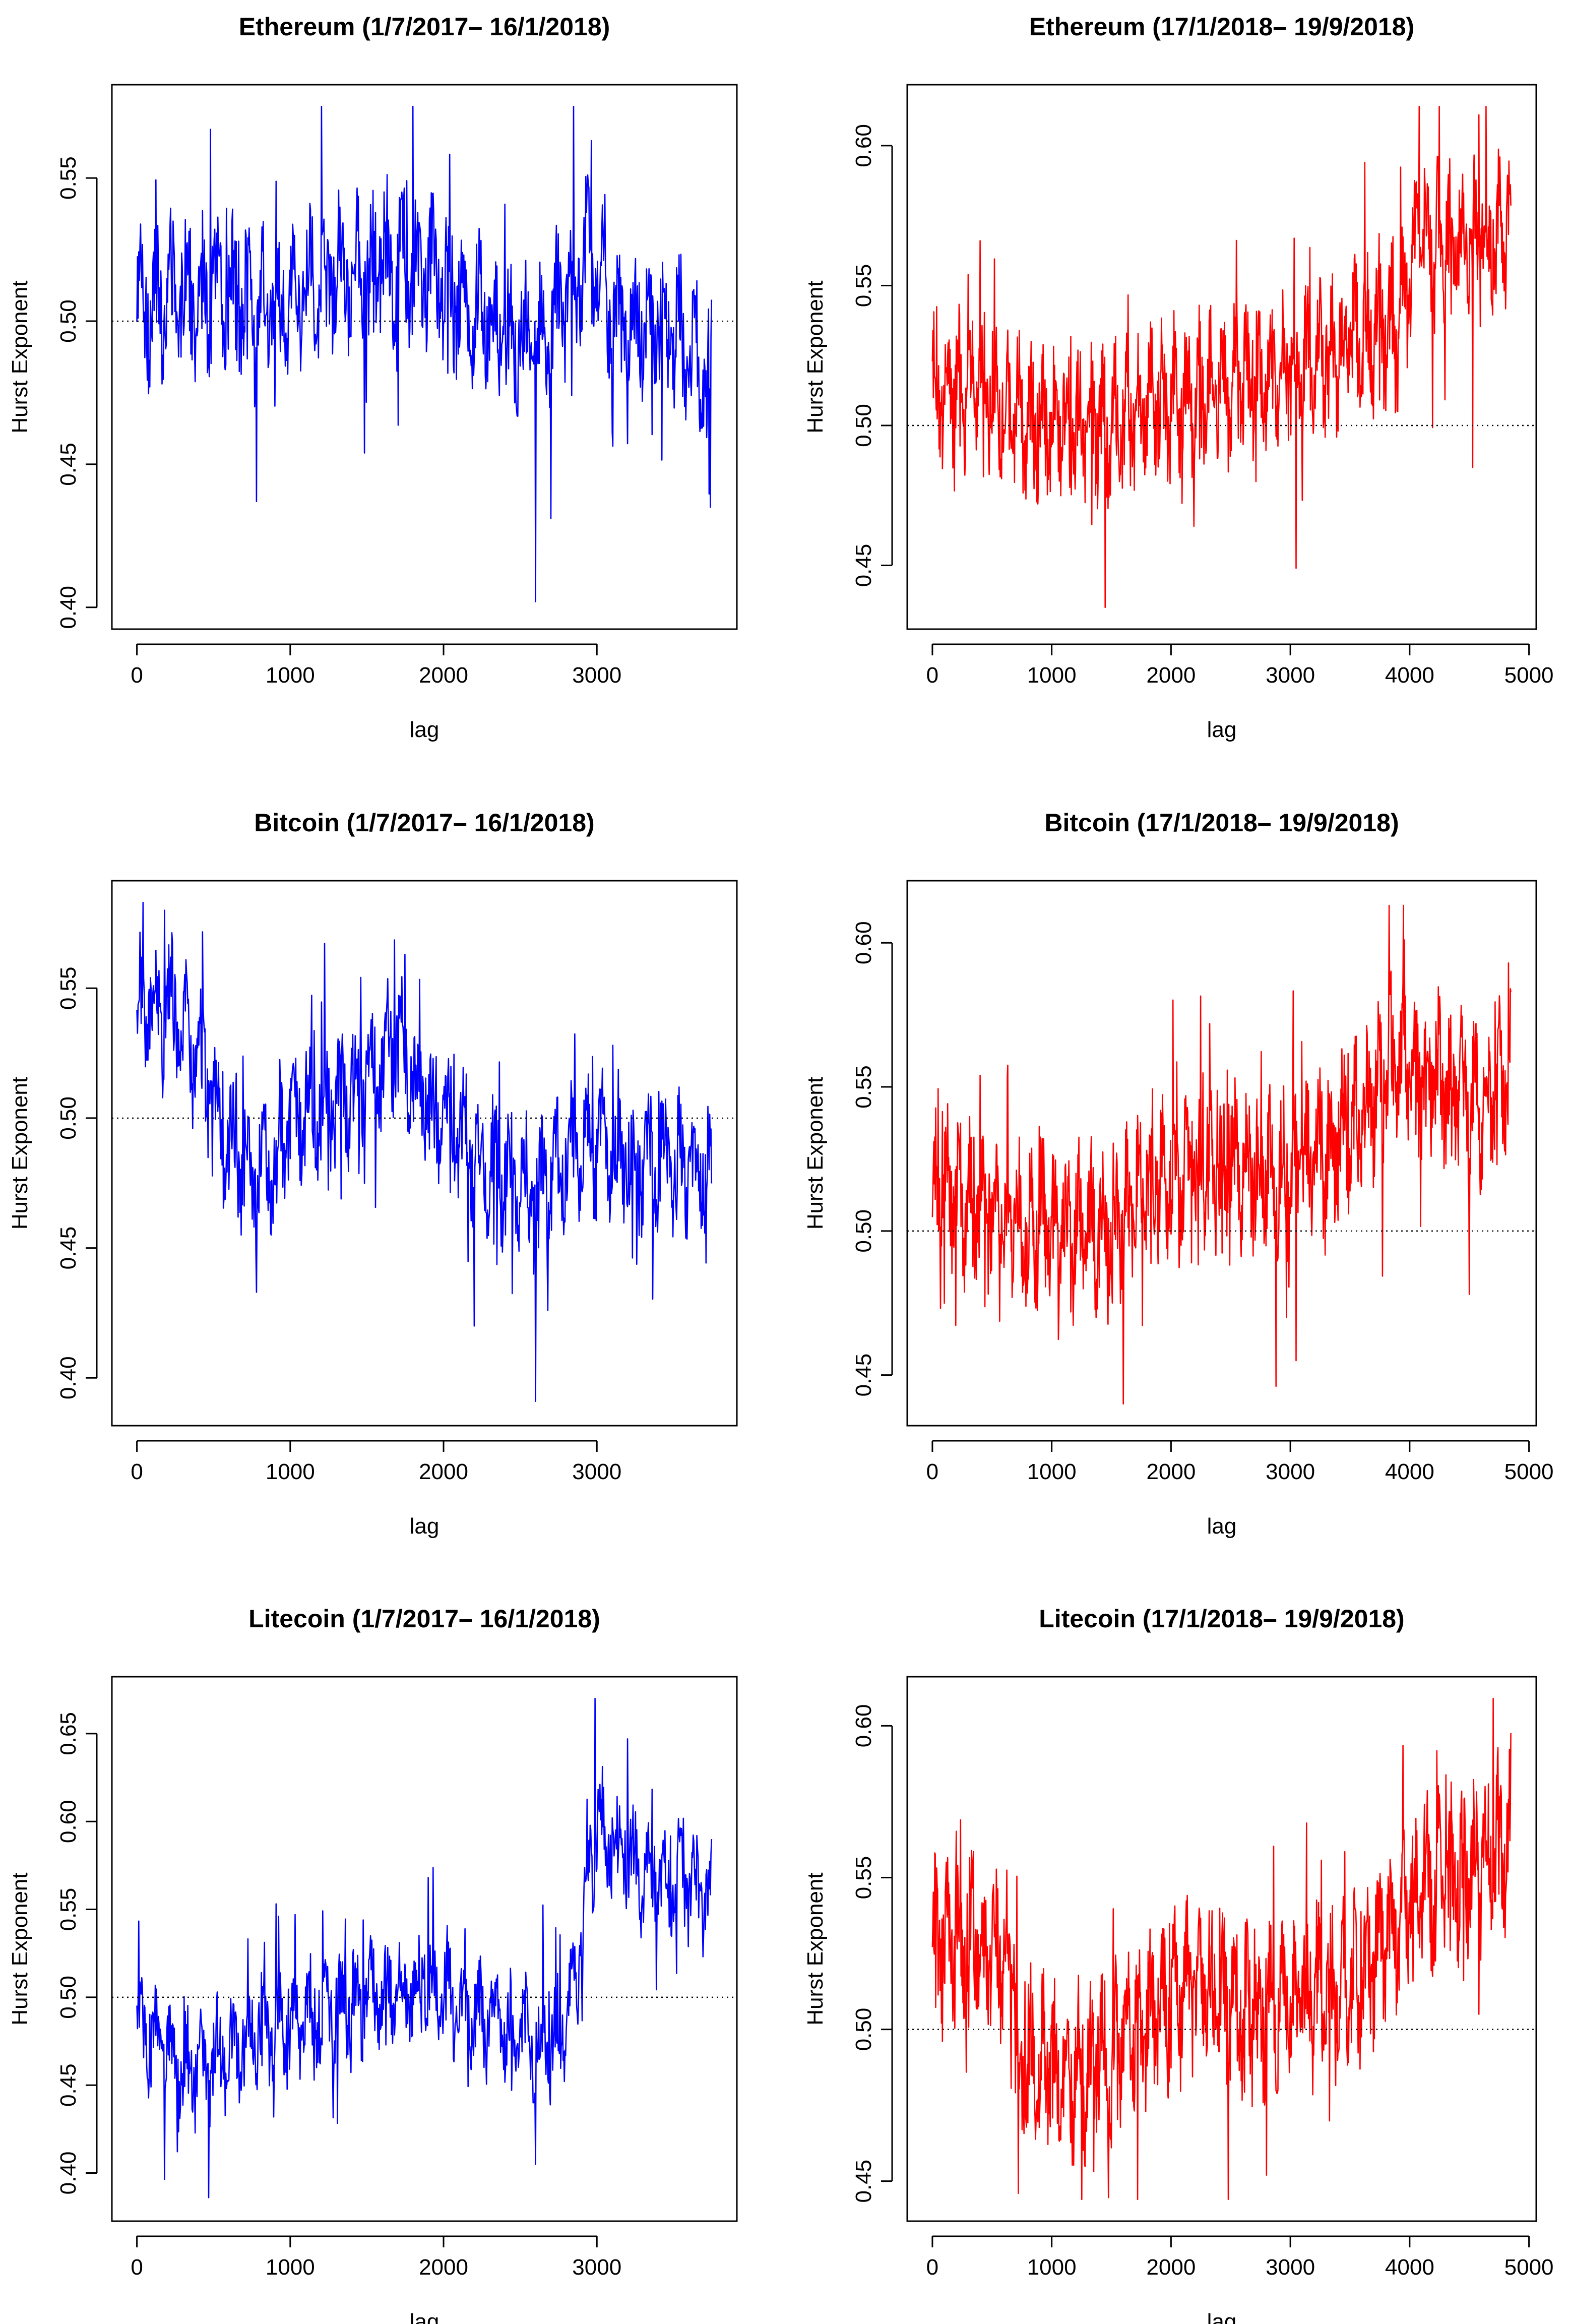 The height and width of the screenshot is (2324, 1569). I want to click on chart-title: Litecoin (17/1/2018– 19/9/2018), so click(1221, 1619).